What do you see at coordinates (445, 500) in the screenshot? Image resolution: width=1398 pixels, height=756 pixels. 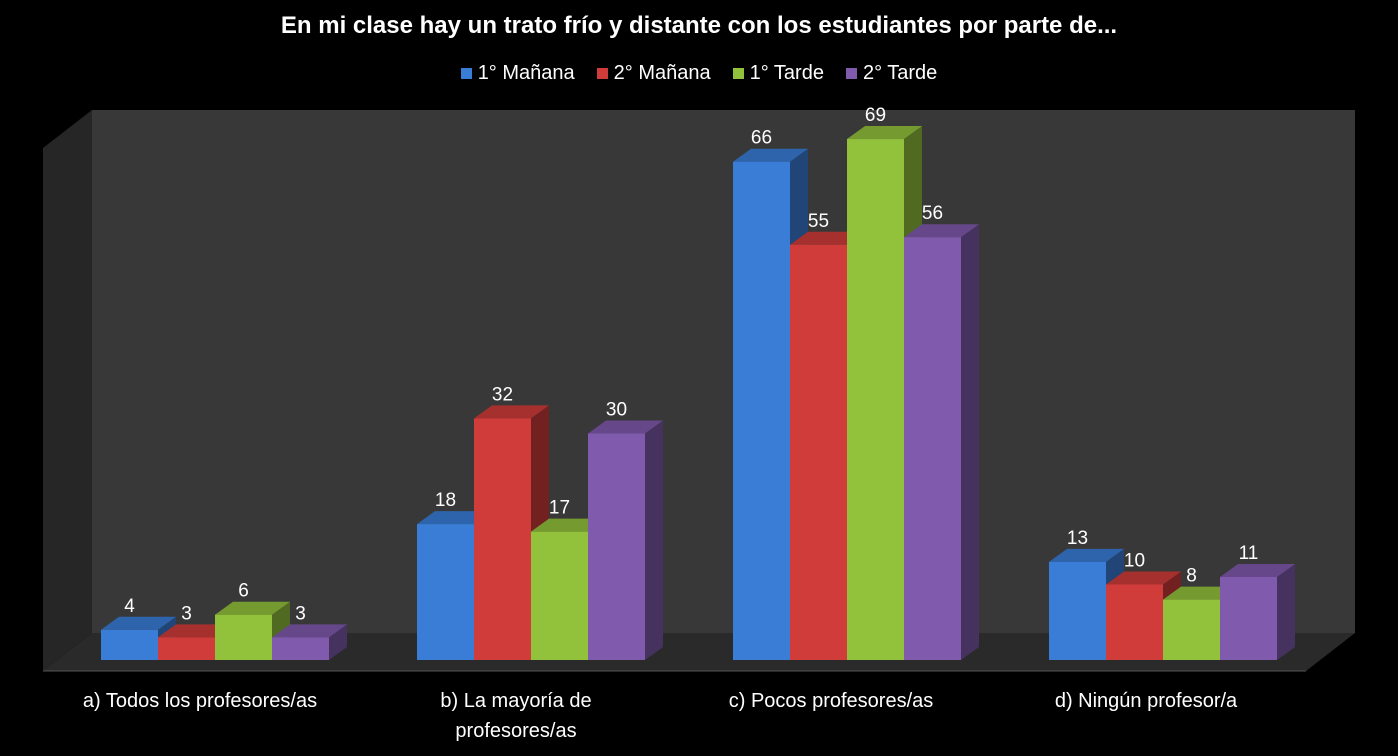 I see `data-label: 18` at bounding box center [445, 500].